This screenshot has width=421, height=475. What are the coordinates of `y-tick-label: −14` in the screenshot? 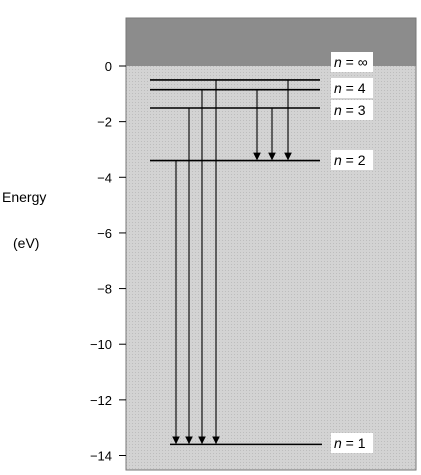 It's located at (101, 456).